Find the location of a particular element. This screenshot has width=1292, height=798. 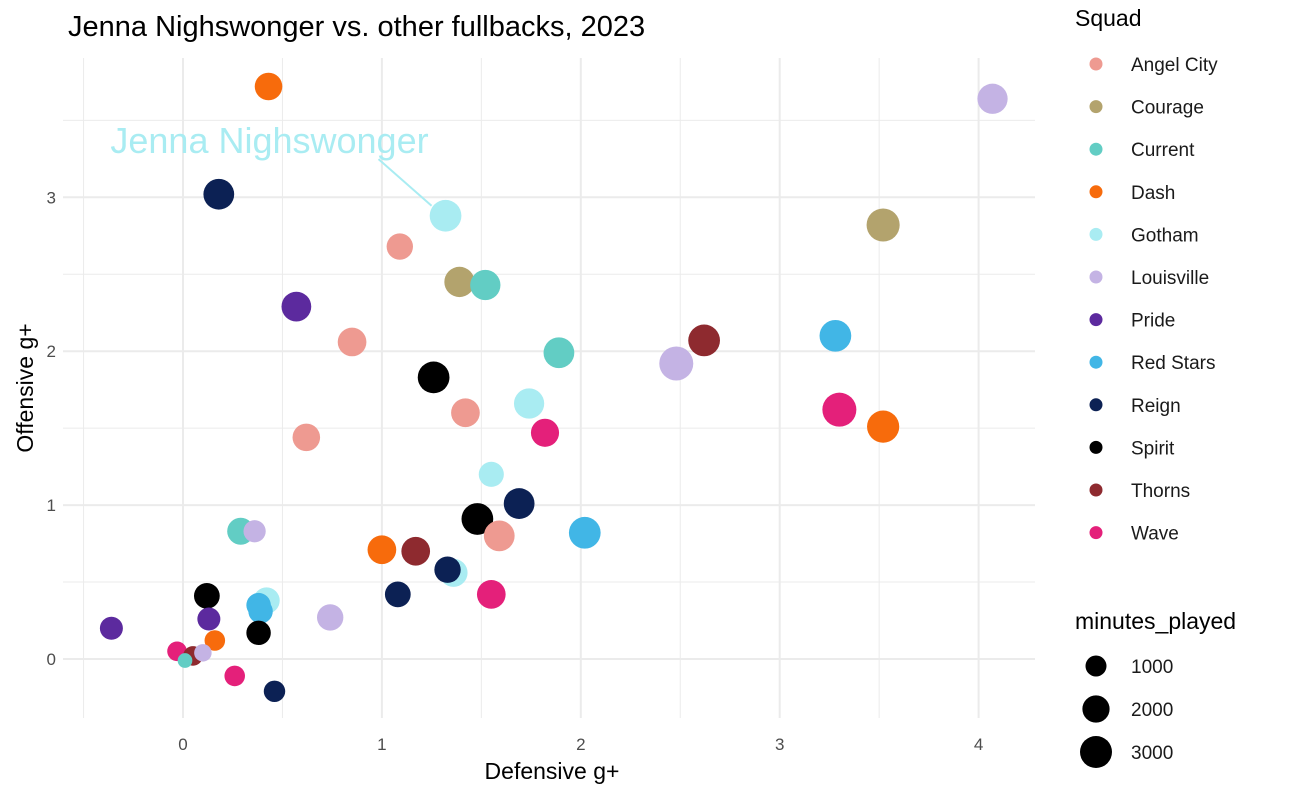

x-axis-title: Defensive g+ is located at coordinates (552, 771).